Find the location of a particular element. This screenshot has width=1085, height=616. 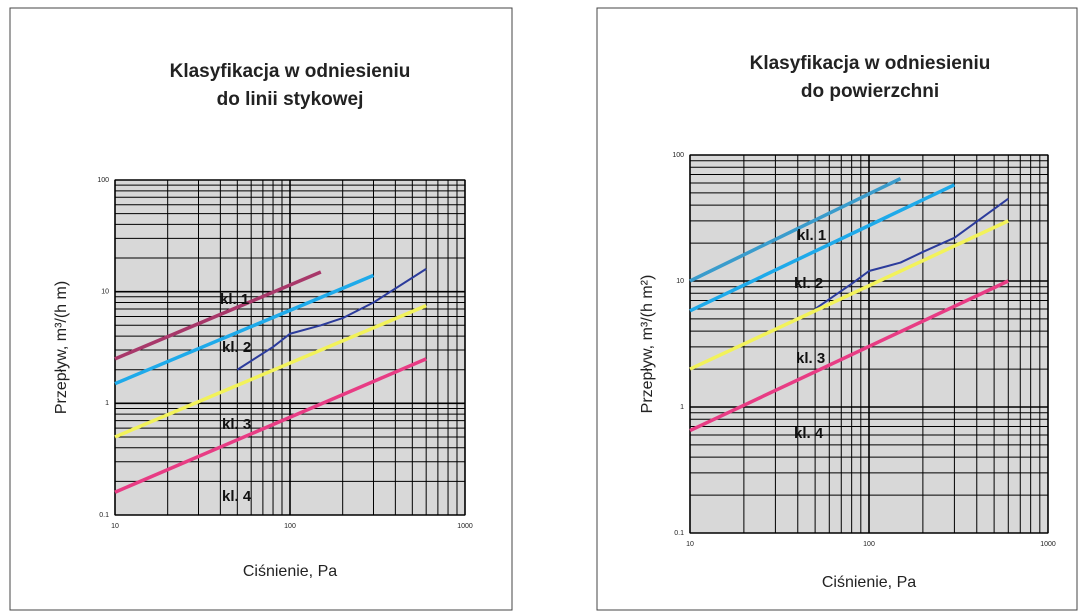

y-axis-label: Przepływ, m³/(h m²) is located at coordinates (647, 344).